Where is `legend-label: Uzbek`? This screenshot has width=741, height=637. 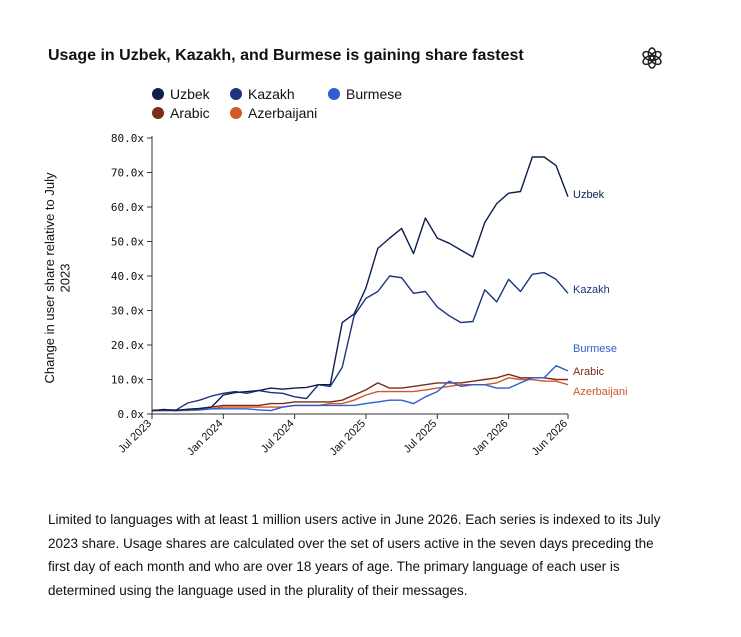
legend-label: Uzbek is located at coordinates (190, 94).